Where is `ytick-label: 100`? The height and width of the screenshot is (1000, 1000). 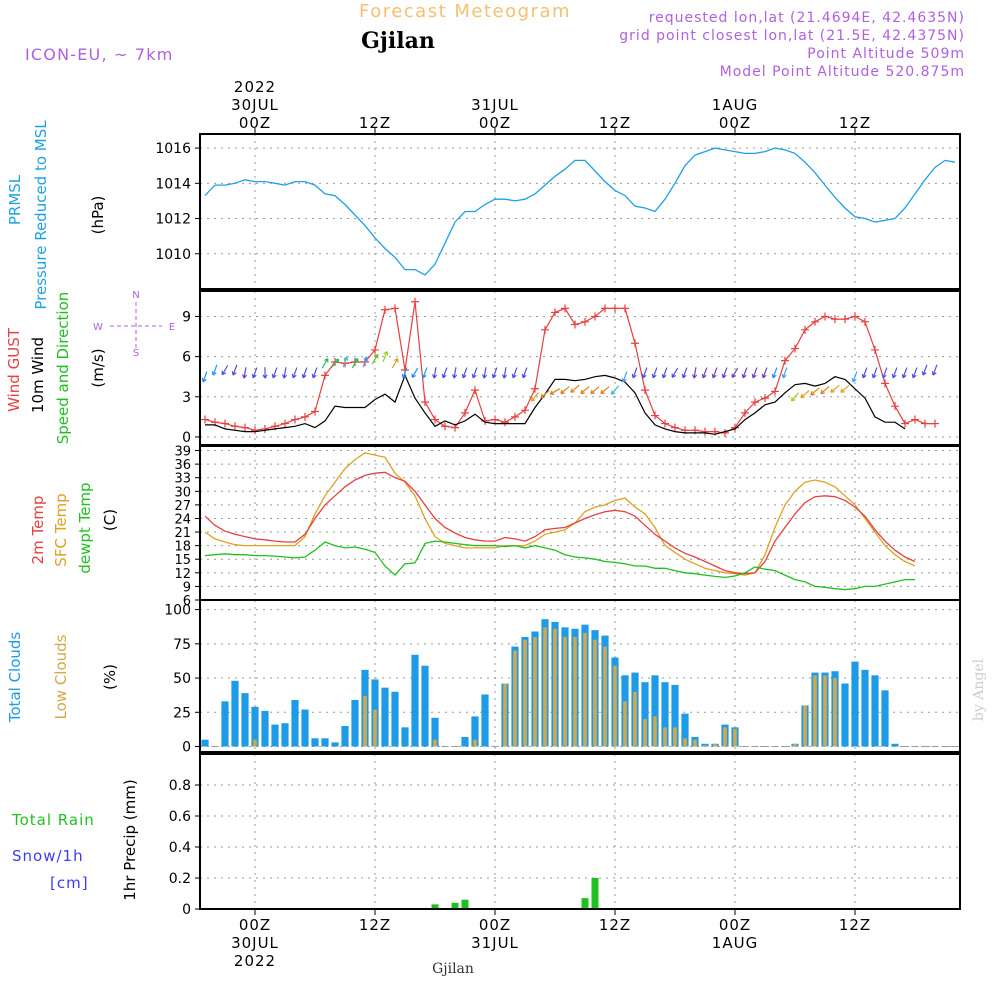
ytick-label: 100 is located at coordinates (177, 611).